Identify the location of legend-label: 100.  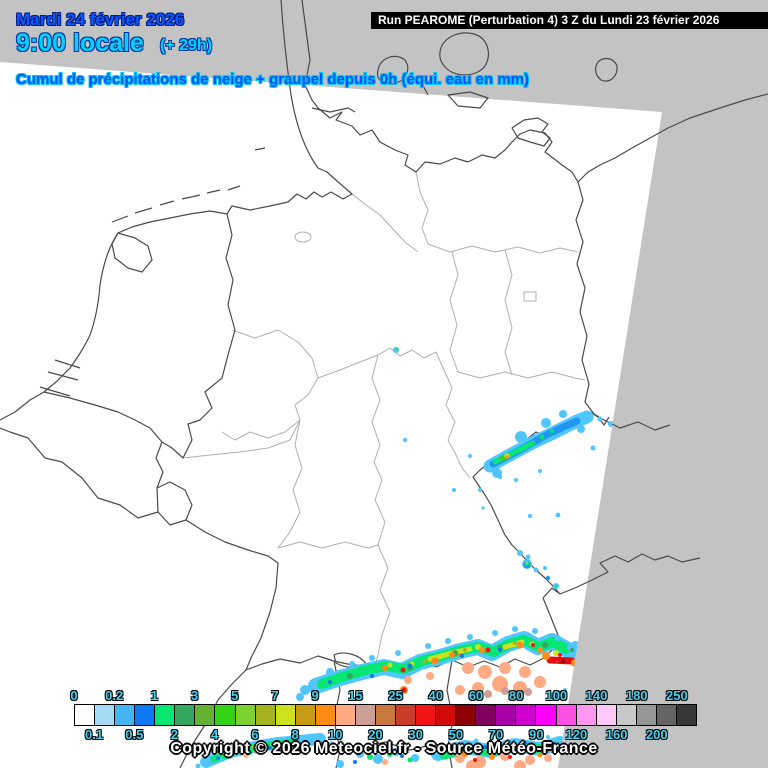
(556, 695).